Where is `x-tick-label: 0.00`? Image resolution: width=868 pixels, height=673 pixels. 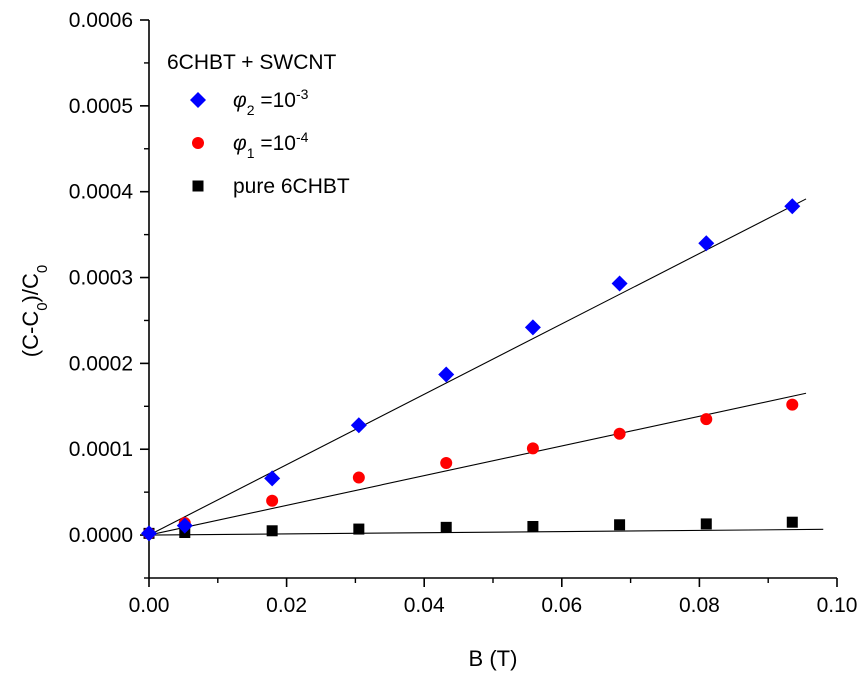 x-tick-label: 0.00 is located at coordinates (149, 605).